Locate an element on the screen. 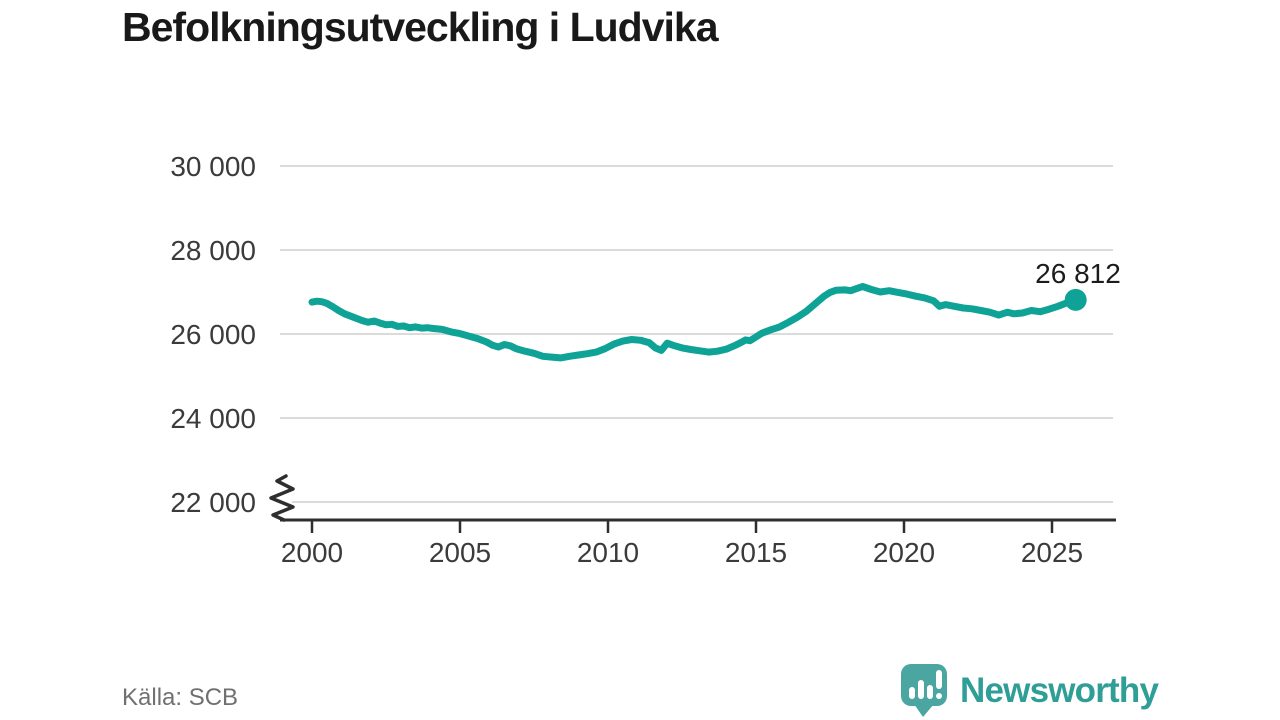 The height and width of the screenshot is (720, 1280). newsworthy-logo: Newsworthy is located at coordinates (1029, 690).